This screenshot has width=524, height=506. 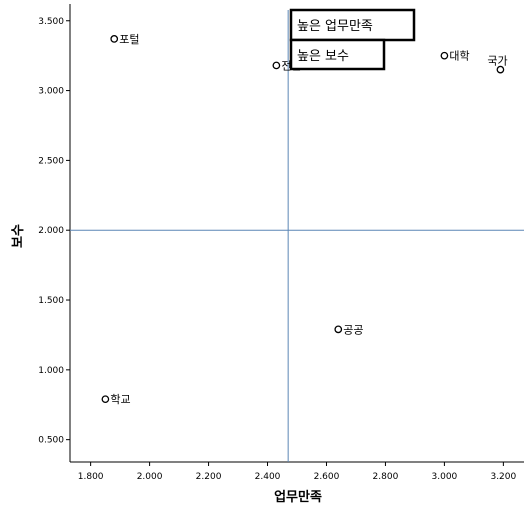 I want to click on y-axis-title: 보수, so click(x=18, y=236).